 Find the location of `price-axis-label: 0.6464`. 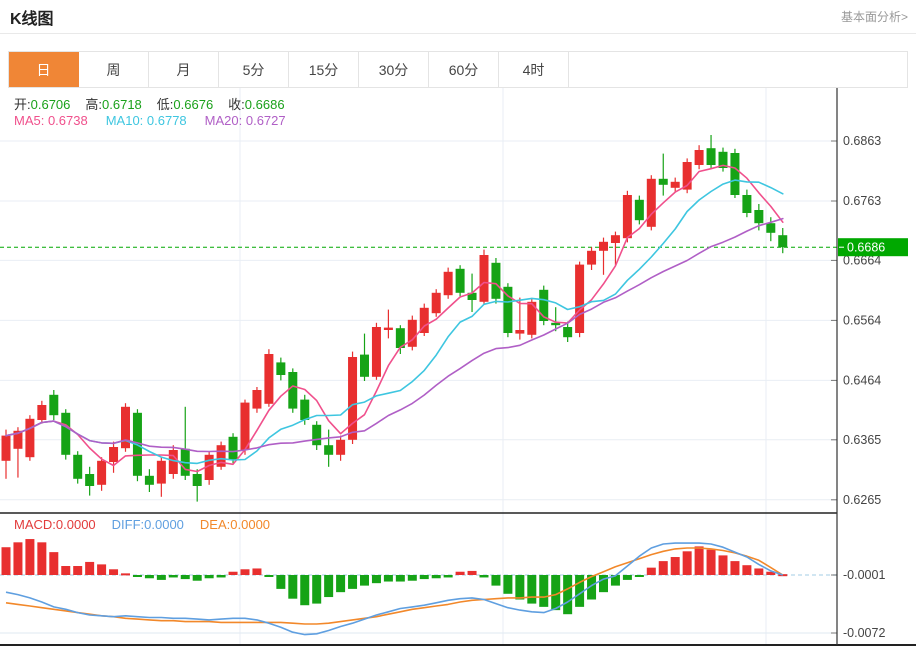

price-axis-label: 0.6464 is located at coordinates (862, 380).